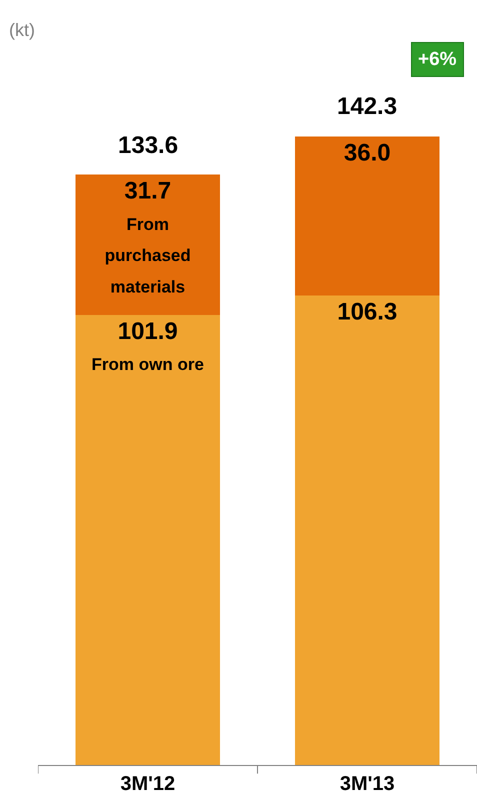  I want to click on text: (kt), so click(22, 30).